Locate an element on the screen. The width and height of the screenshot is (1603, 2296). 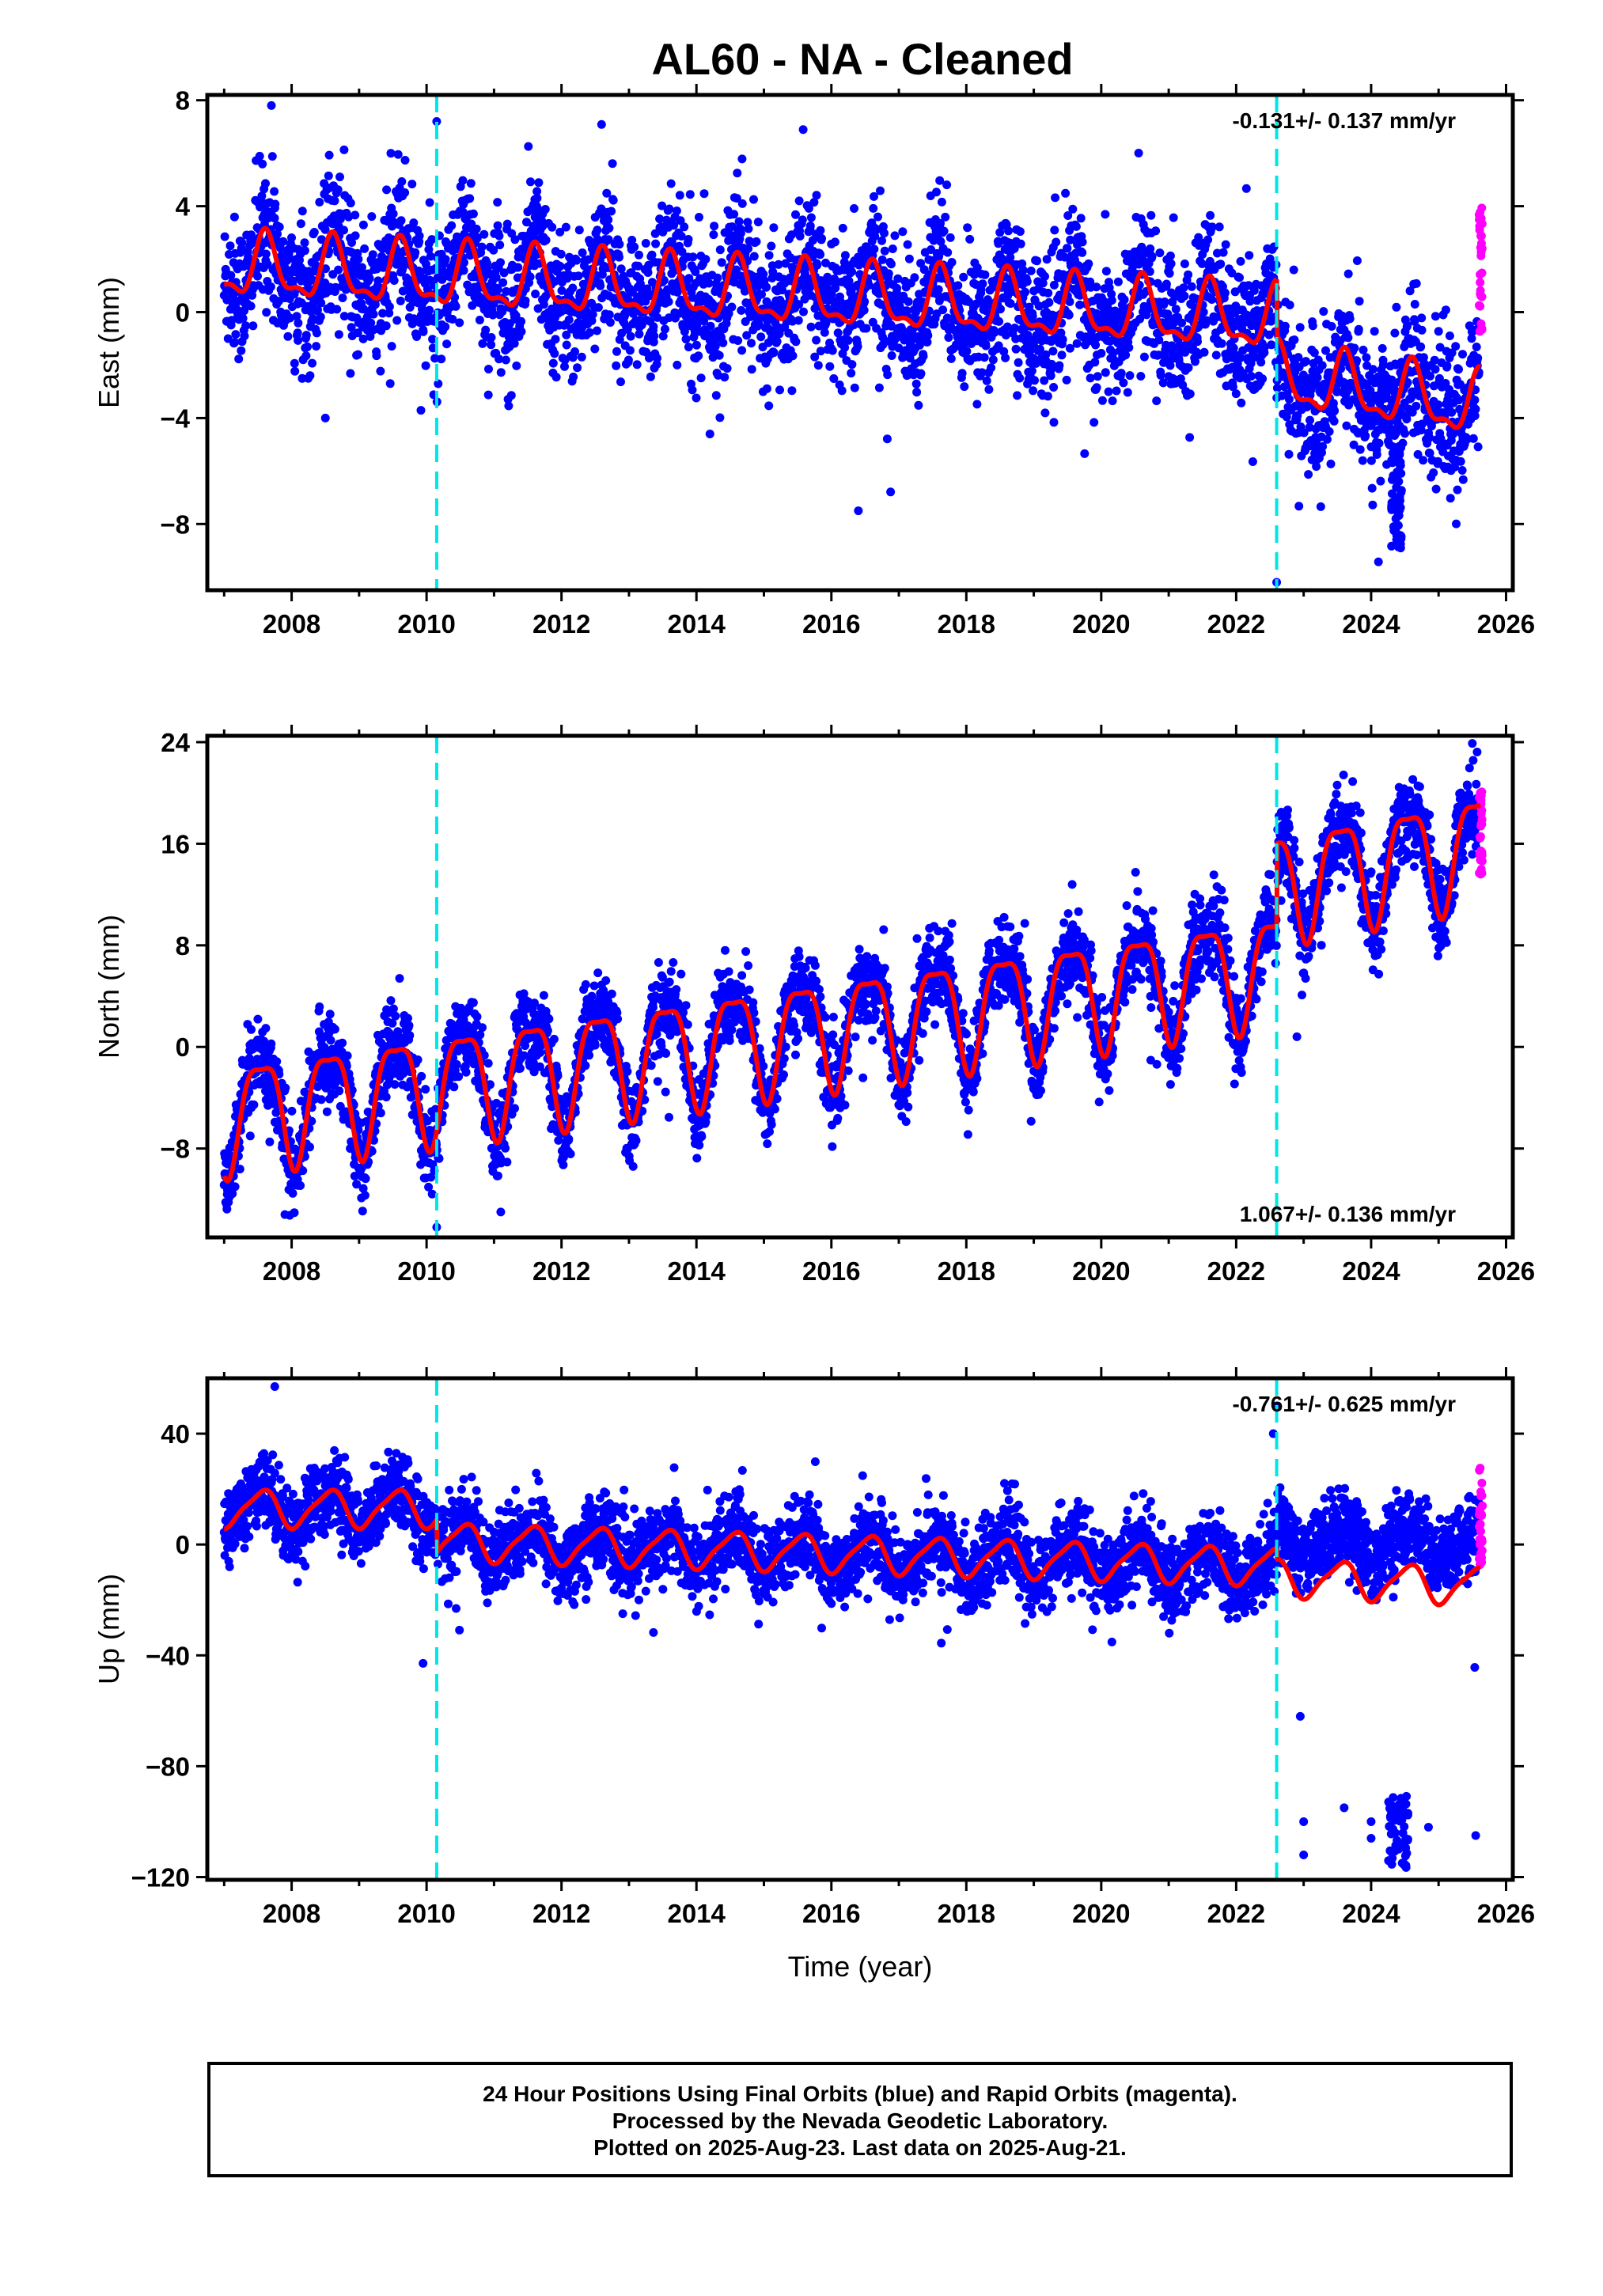
east-x-tick-label: 2016 is located at coordinates (831, 623).